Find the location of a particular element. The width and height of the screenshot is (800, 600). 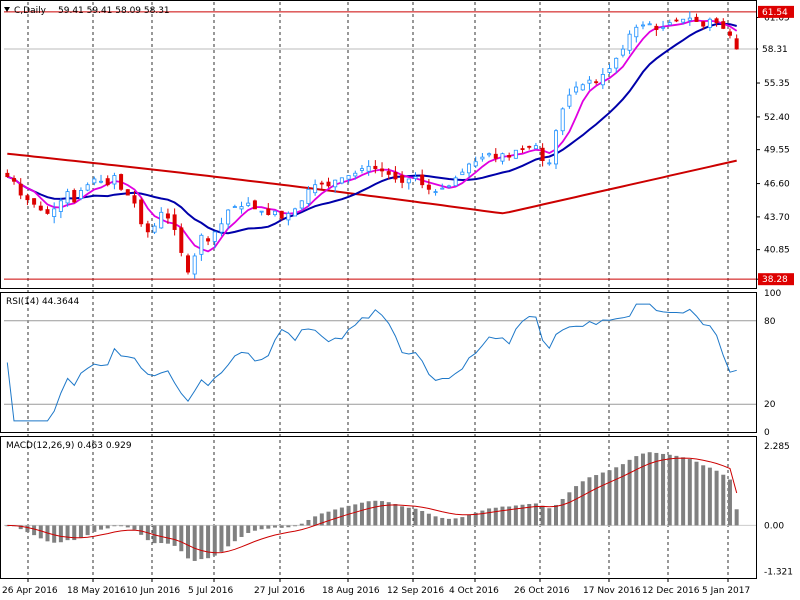

last-price-tag-bg is located at coordinates (776, 49).